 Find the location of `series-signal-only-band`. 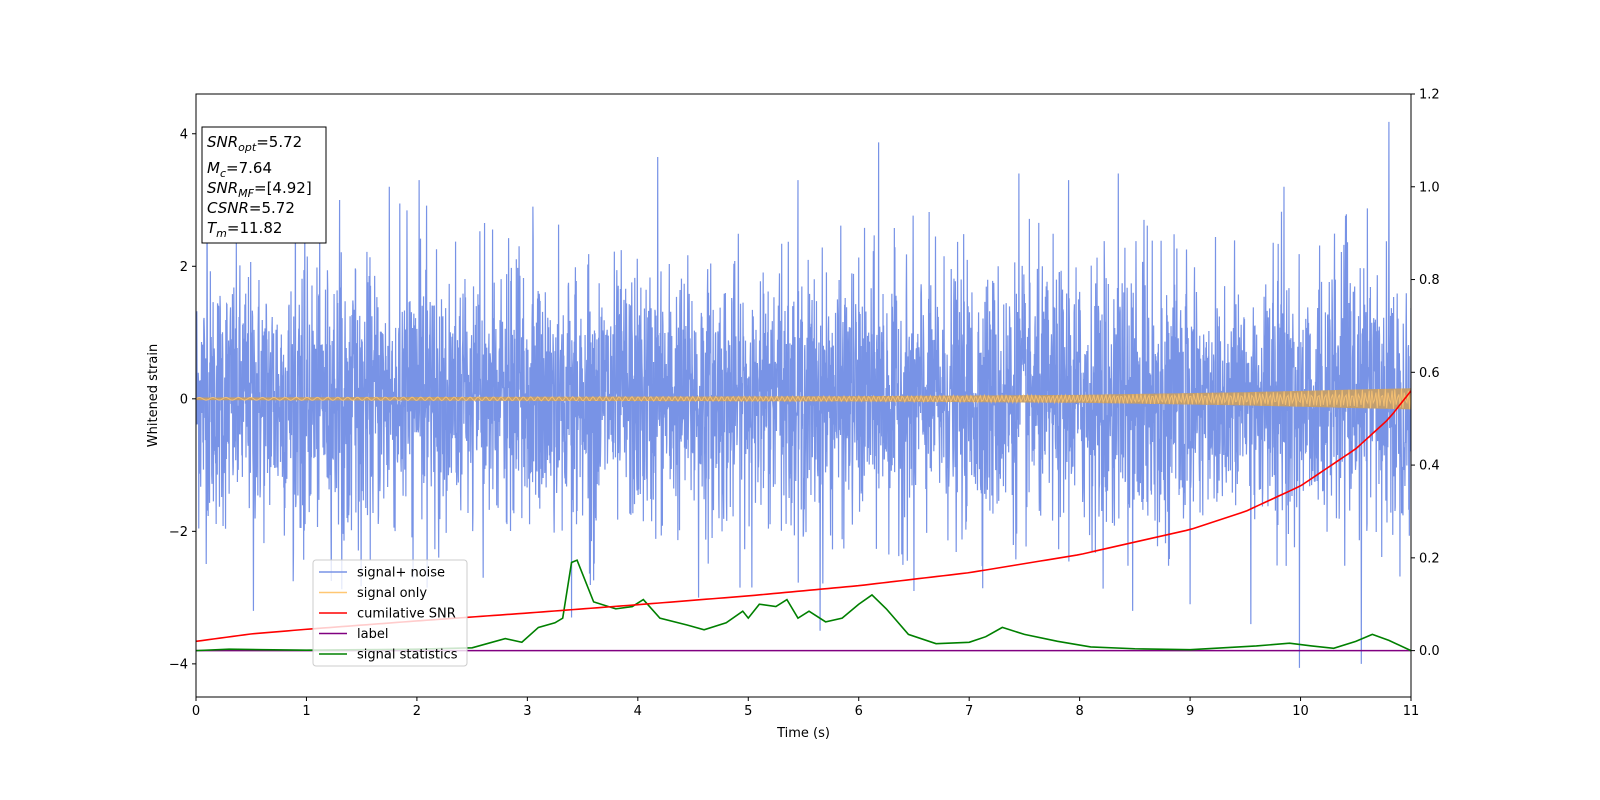

series-signal-only-band is located at coordinates (803, 399).